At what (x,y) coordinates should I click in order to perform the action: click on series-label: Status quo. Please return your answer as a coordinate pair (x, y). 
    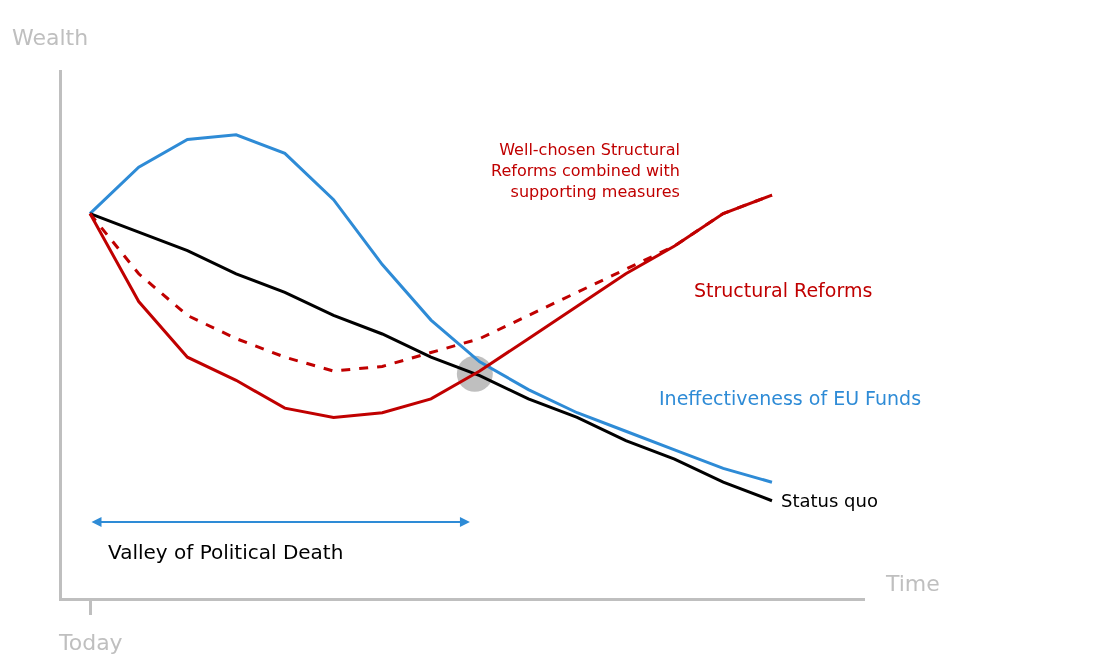
    Looking at the image, I should click on (829, 500).